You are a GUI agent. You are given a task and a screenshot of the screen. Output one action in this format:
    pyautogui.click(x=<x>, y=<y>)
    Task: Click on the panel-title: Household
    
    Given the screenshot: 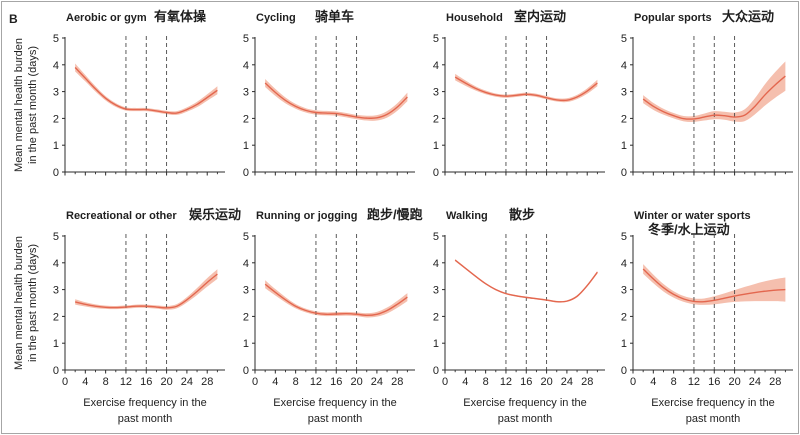 What is the action you would take?
    pyautogui.click(x=474, y=18)
    